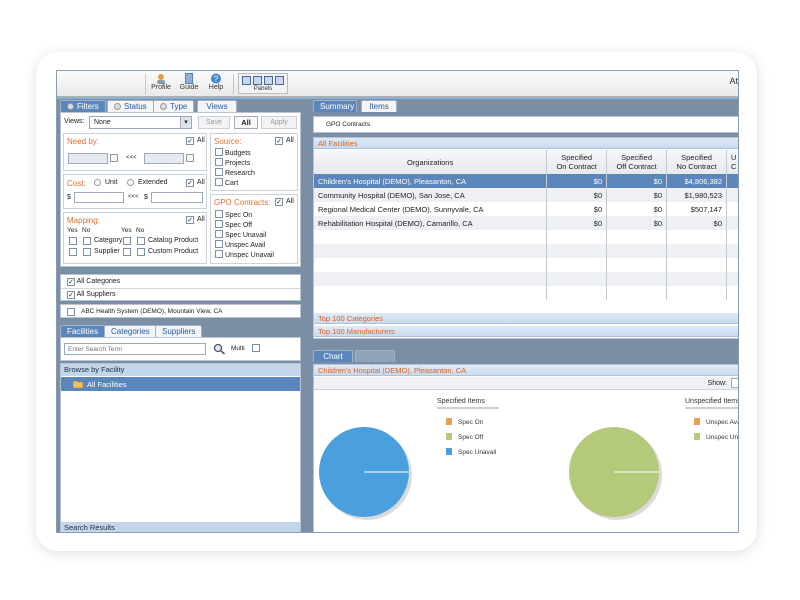 Image resolution: width=800 pixels, height=600 pixels. What do you see at coordinates (219, 349) in the screenshot?
I see `search-icon` at bounding box center [219, 349].